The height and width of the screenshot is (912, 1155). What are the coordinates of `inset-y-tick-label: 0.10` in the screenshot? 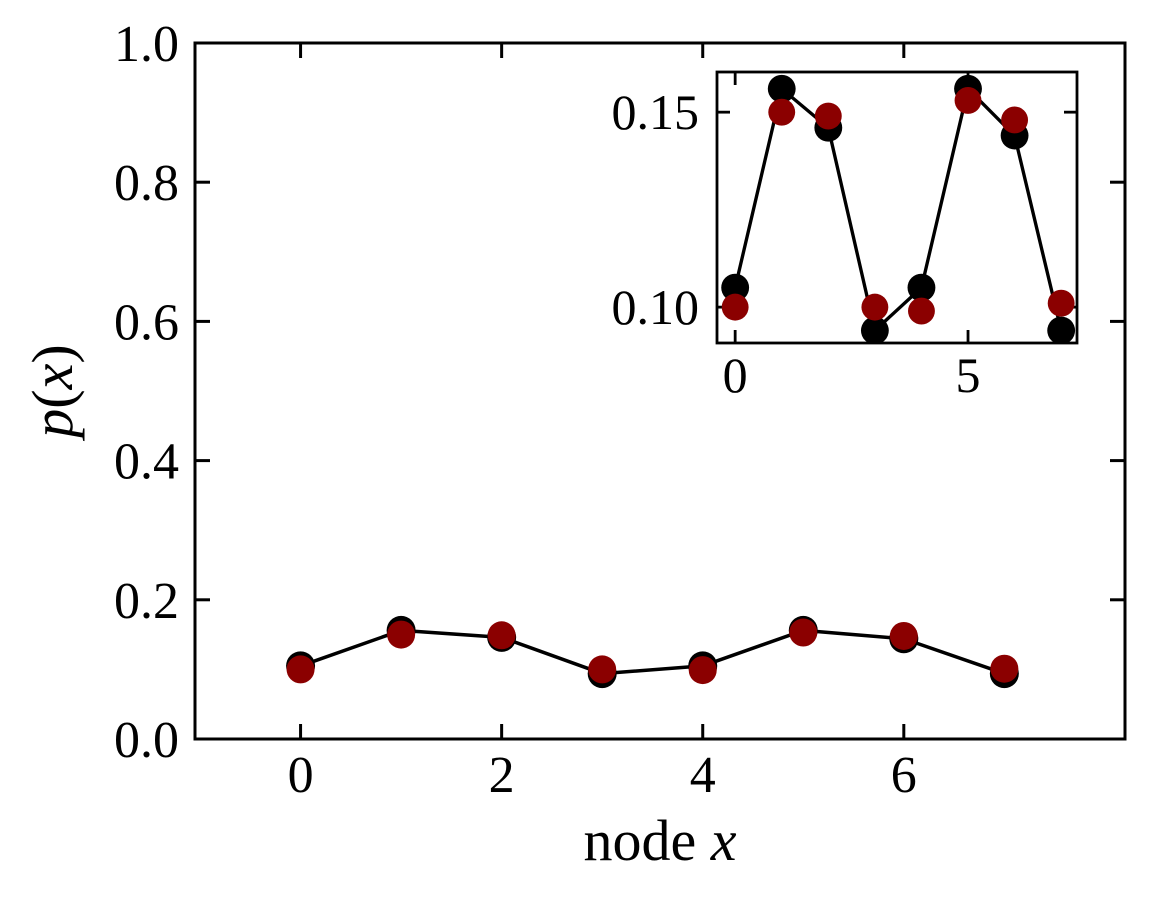 It's located at (656, 307).